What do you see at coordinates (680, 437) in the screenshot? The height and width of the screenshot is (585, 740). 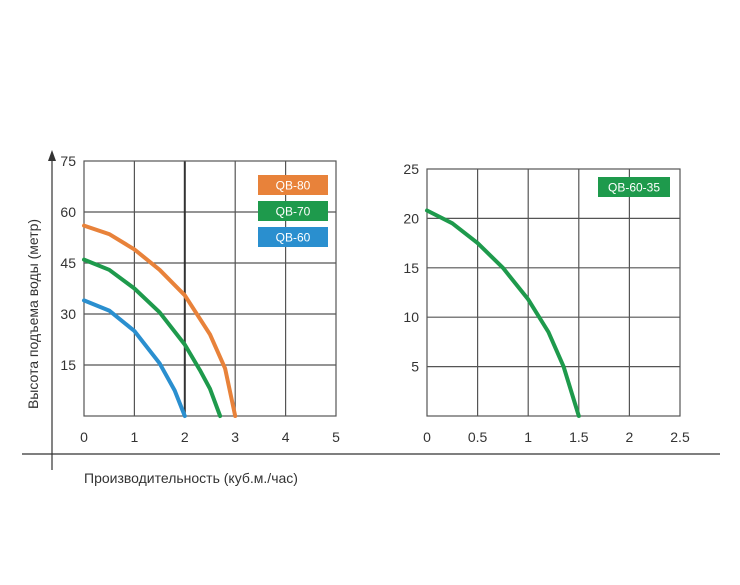 I see `x-tick-label: 2.5` at bounding box center [680, 437].